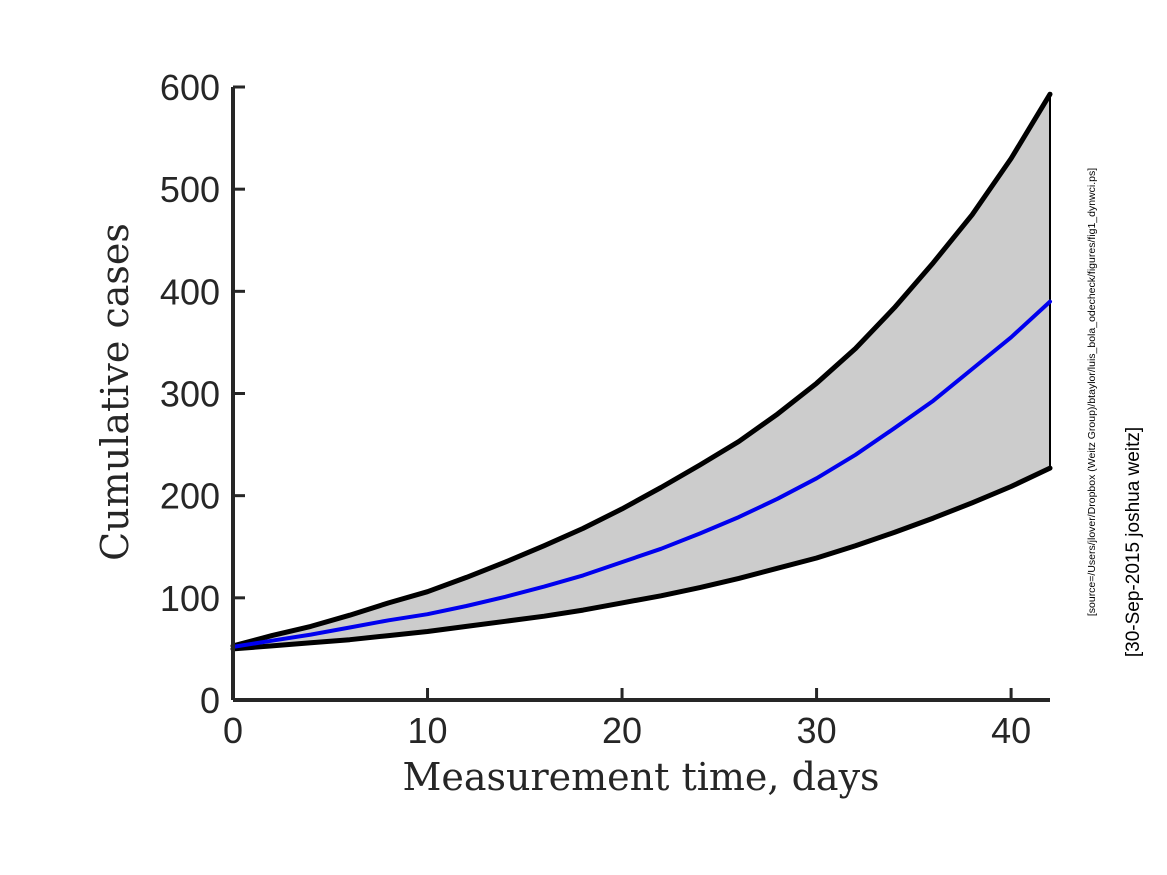 Image resolution: width=1167 pixels, height=875 pixels. What do you see at coordinates (190, 87) in the screenshot?
I see `y-tick-label: 600` at bounding box center [190, 87].